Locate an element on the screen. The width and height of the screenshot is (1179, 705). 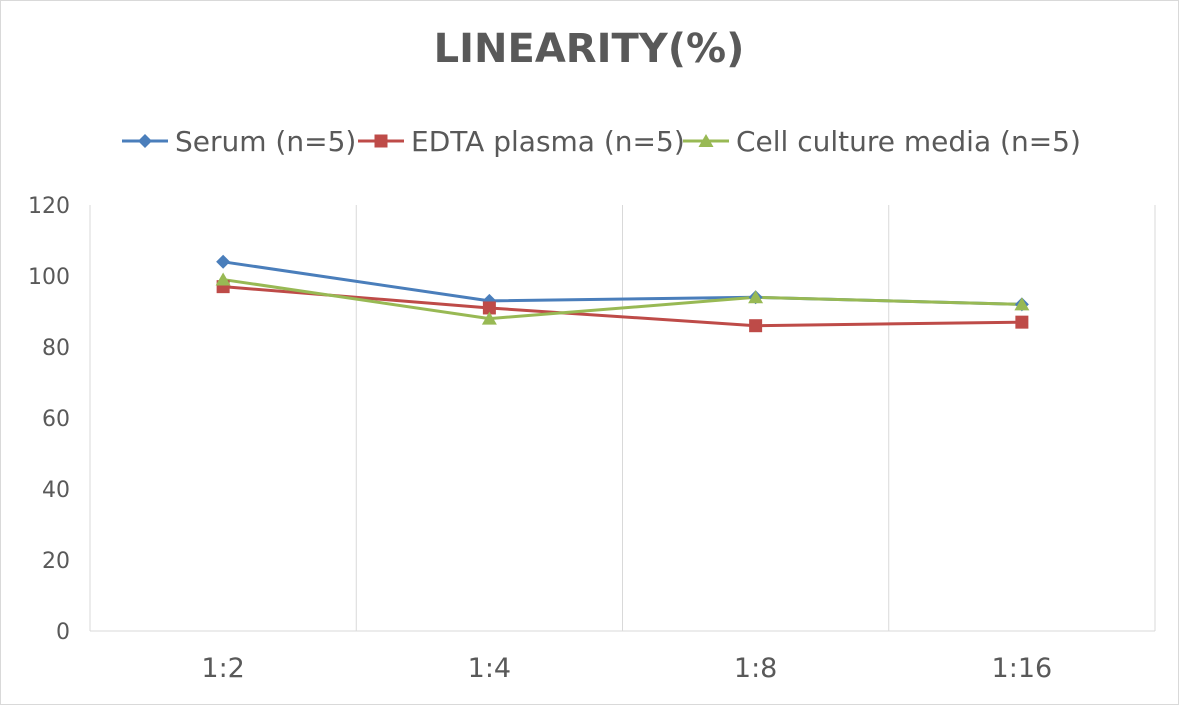
legend-label-edta-plasma: EDTA plasma (n=5) is located at coordinates (548, 141).